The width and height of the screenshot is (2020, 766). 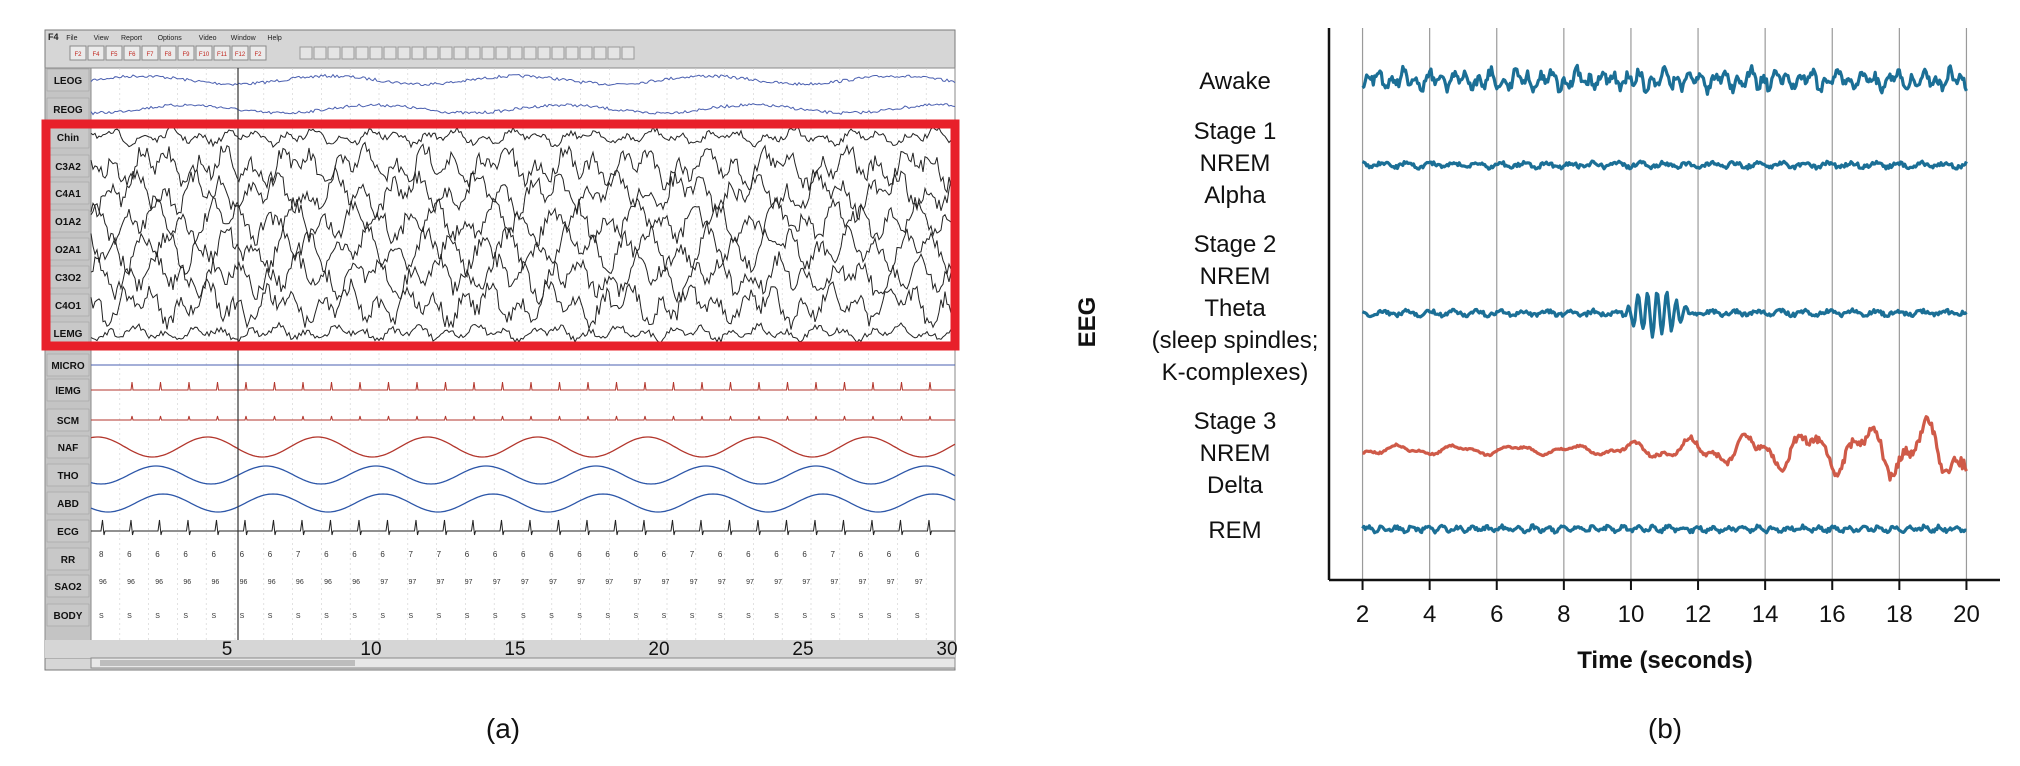 I want to click on time-tick-label: 20, so click(x=658, y=649).